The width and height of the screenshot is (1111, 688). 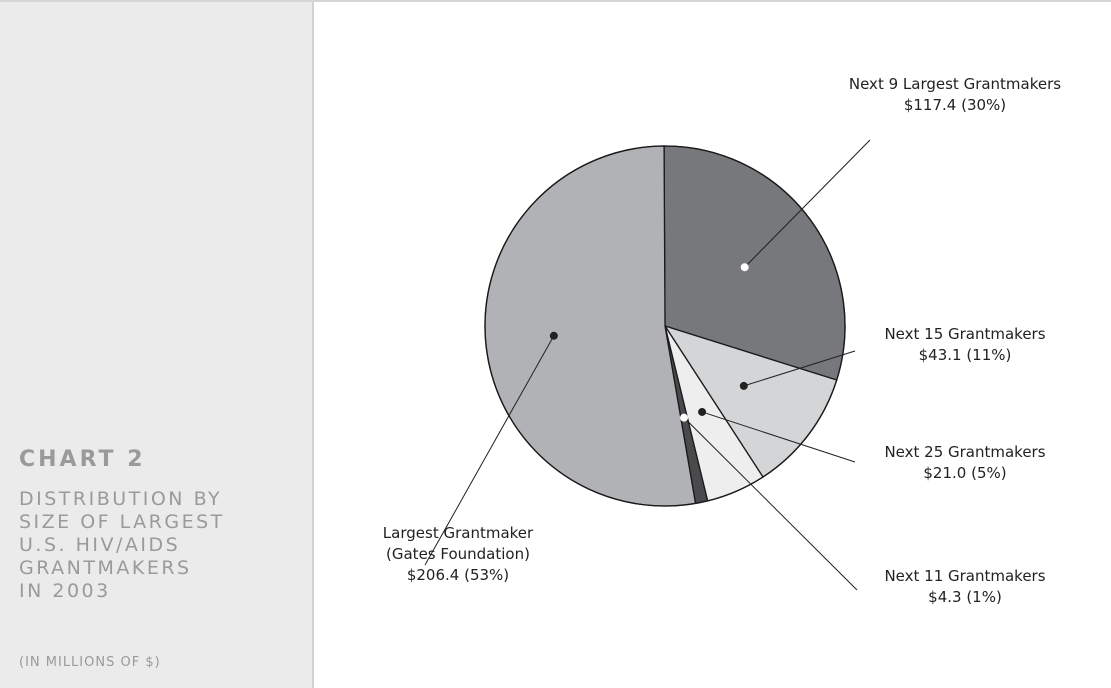 I want to click on slice-name-label: Next 15 Grantmakers, so click(x=964, y=334).